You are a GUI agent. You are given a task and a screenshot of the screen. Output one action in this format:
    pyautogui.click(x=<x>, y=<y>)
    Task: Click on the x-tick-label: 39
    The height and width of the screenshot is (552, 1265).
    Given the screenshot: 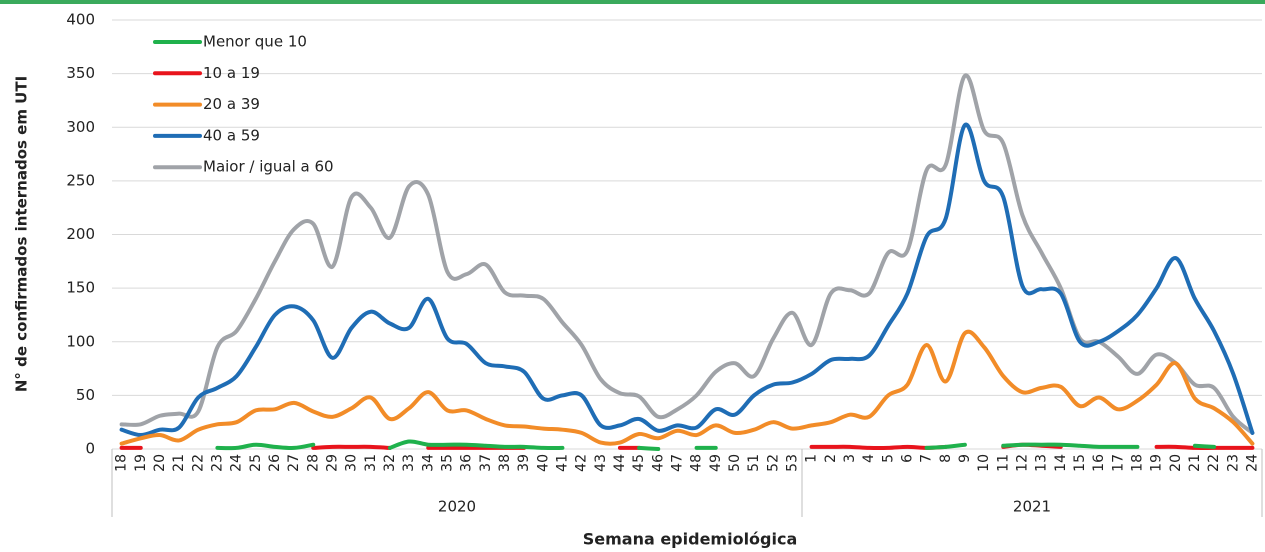 What is the action you would take?
    pyautogui.click(x=524, y=463)
    